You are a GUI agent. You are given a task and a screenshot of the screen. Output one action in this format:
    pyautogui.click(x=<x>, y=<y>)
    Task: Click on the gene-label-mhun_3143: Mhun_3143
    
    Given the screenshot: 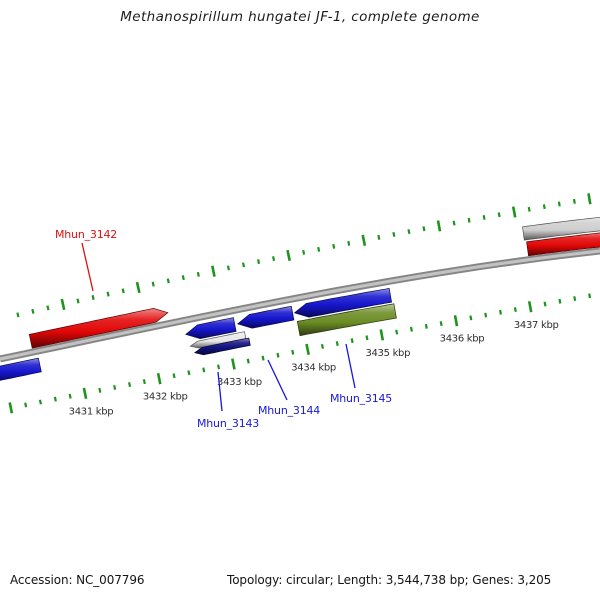 What is the action you would take?
    pyautogui.click(x=228, y=423)
    